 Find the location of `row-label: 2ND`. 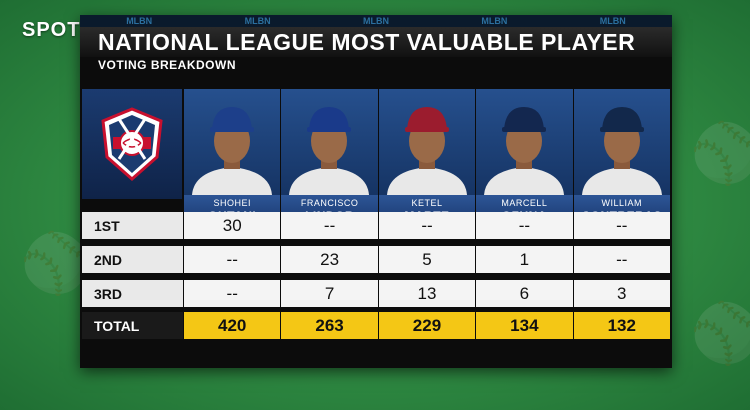

row-label: 2ND is located at coordinates (132, 259).